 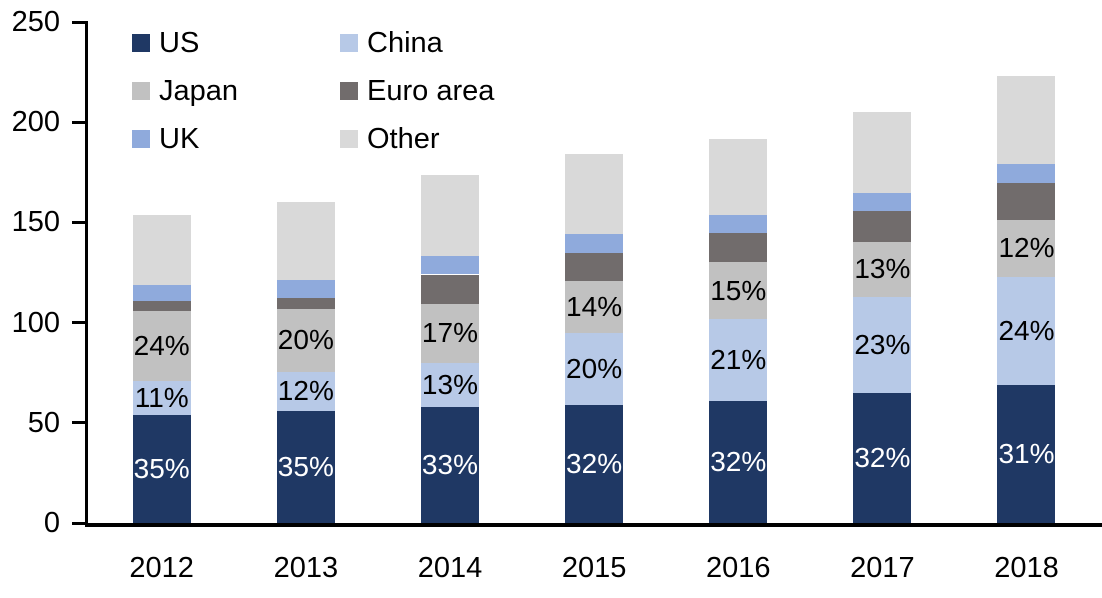 I want to click on legend-item-china: China, so click(x=417, y=42).